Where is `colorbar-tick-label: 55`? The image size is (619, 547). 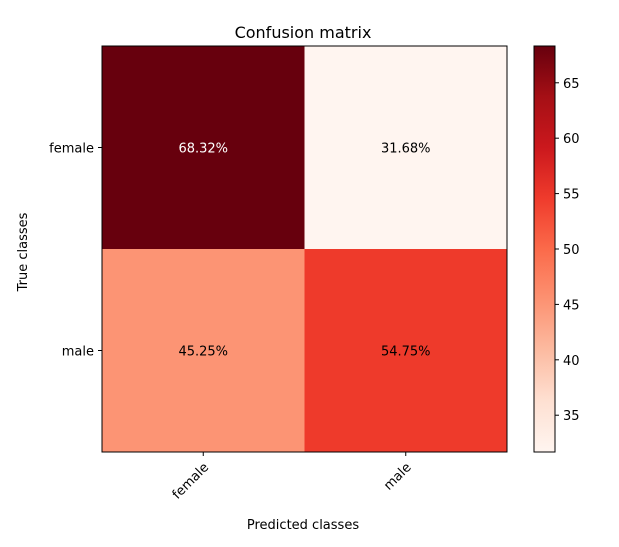
colorbar-tick-label: 55 is located at coordinates (571, 195).